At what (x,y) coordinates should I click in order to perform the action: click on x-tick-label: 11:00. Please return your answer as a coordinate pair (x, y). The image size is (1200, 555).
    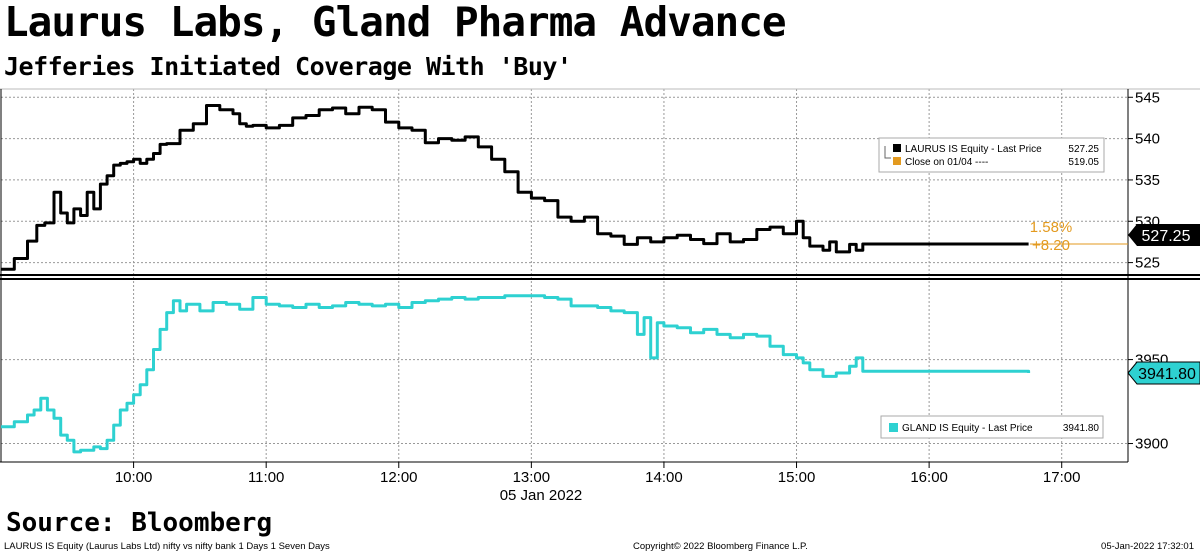
    Looking at the image, I should click on (266, 477).